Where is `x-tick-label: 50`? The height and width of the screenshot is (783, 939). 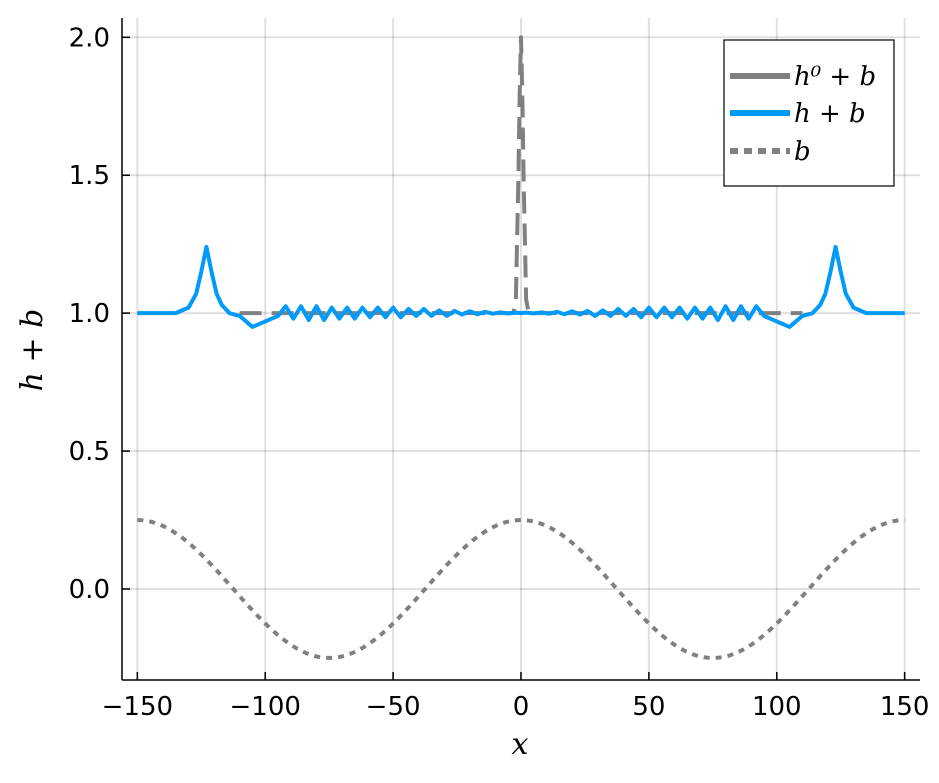 x-tick-label: 50 is located at coordinates (648, 707).